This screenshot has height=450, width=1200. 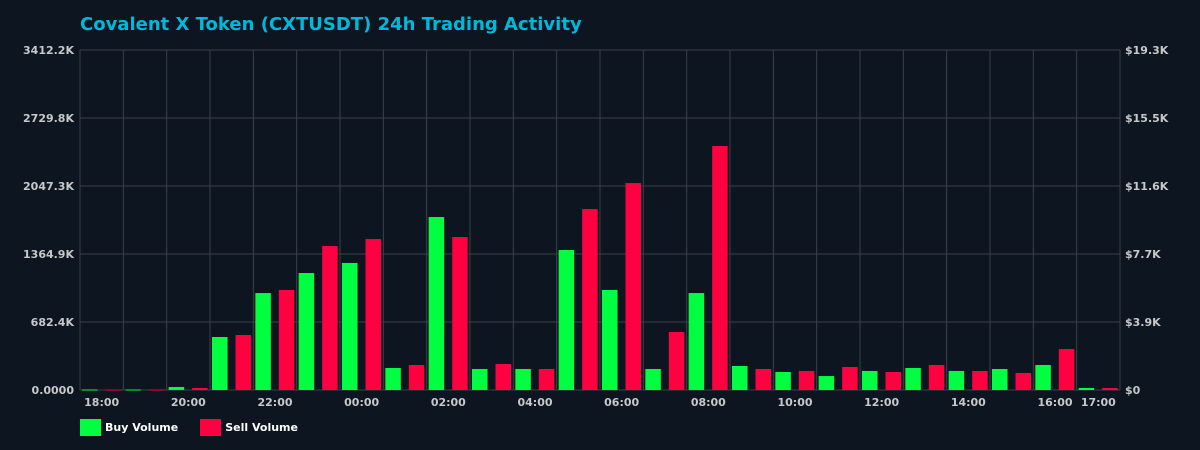 What do you see at coordinates (1098, 402) in the screenshot?
I see `x-tick-label: 17:00` at bounding box center [1098, 402].